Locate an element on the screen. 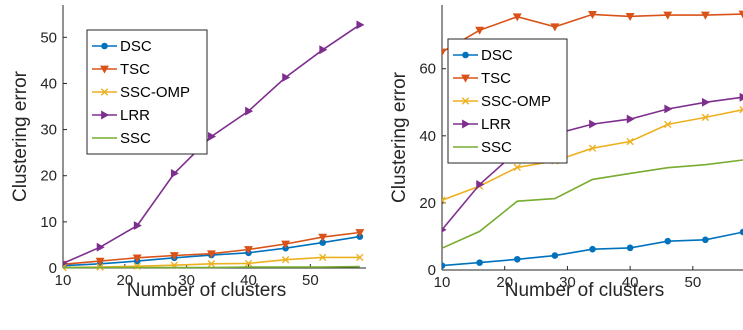  y-tick-label: 30 is located at coordinates (48, 130).